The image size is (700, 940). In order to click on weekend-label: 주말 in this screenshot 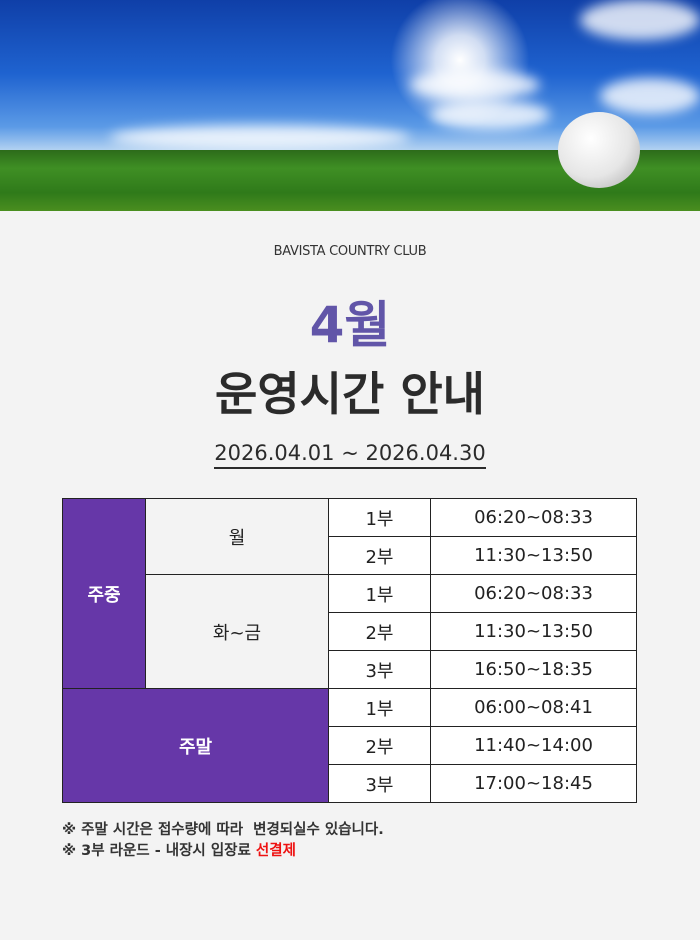, I will do `click(195, 745)`.